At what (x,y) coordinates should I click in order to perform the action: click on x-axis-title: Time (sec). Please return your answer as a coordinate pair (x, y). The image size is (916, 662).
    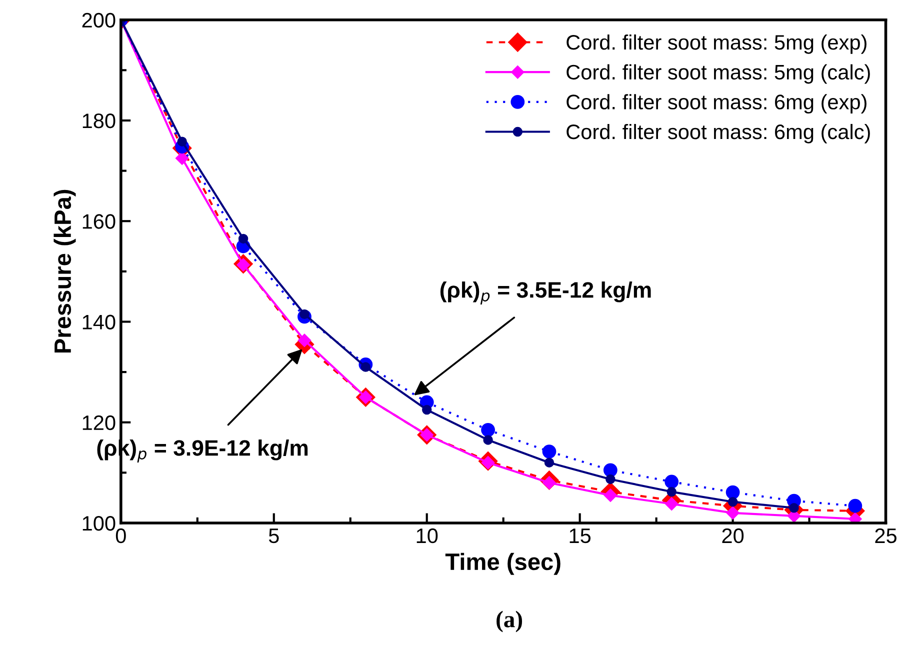
    Looking at the image, I should click on (502, 563).